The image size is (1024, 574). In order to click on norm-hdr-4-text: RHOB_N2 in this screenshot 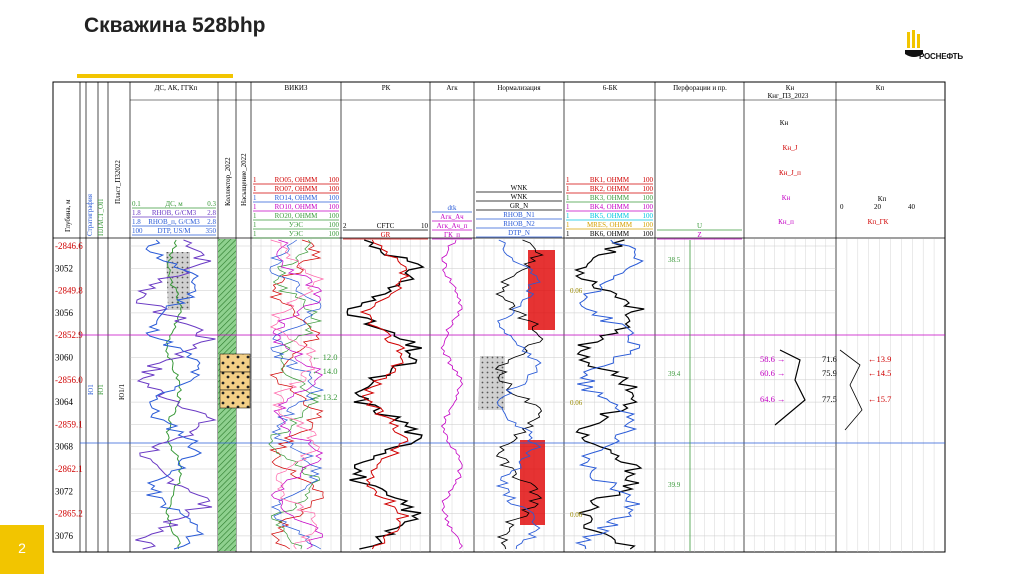, I will do `click(519, 224)`.